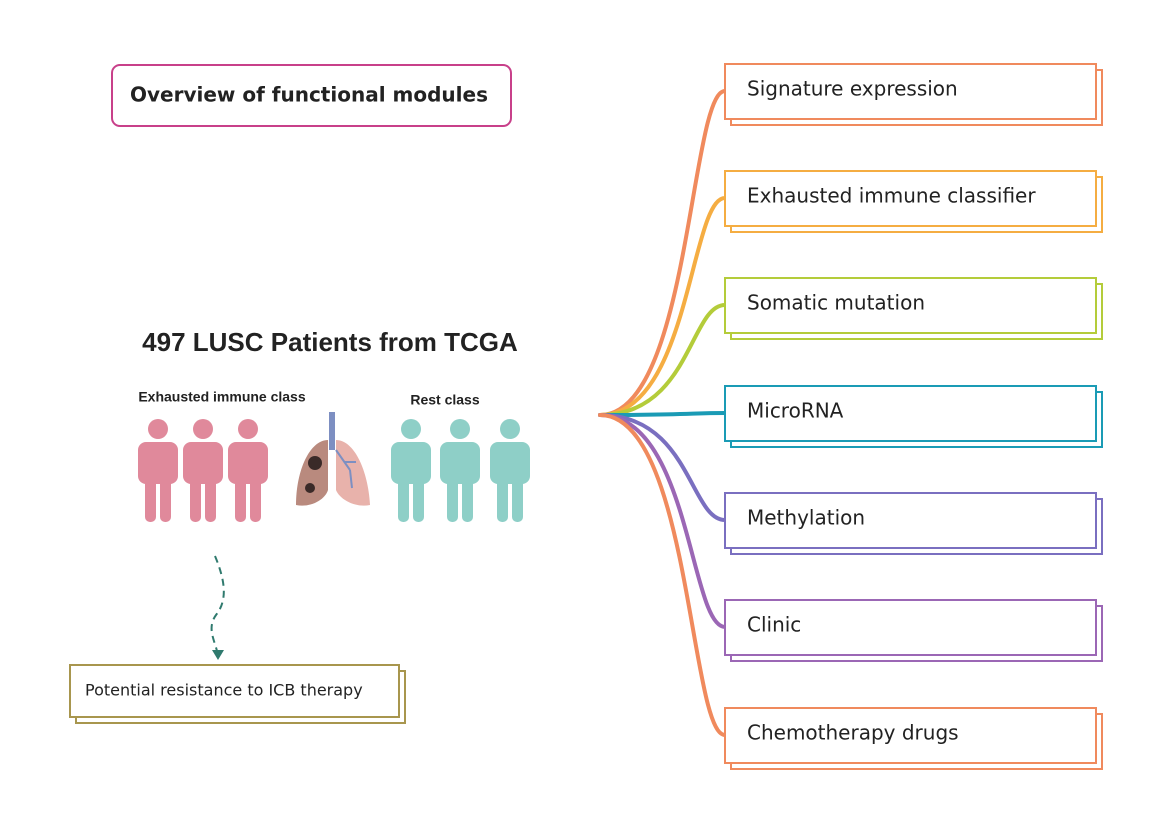  I want to click on title: Overview of functional modules, so click(309, 95).